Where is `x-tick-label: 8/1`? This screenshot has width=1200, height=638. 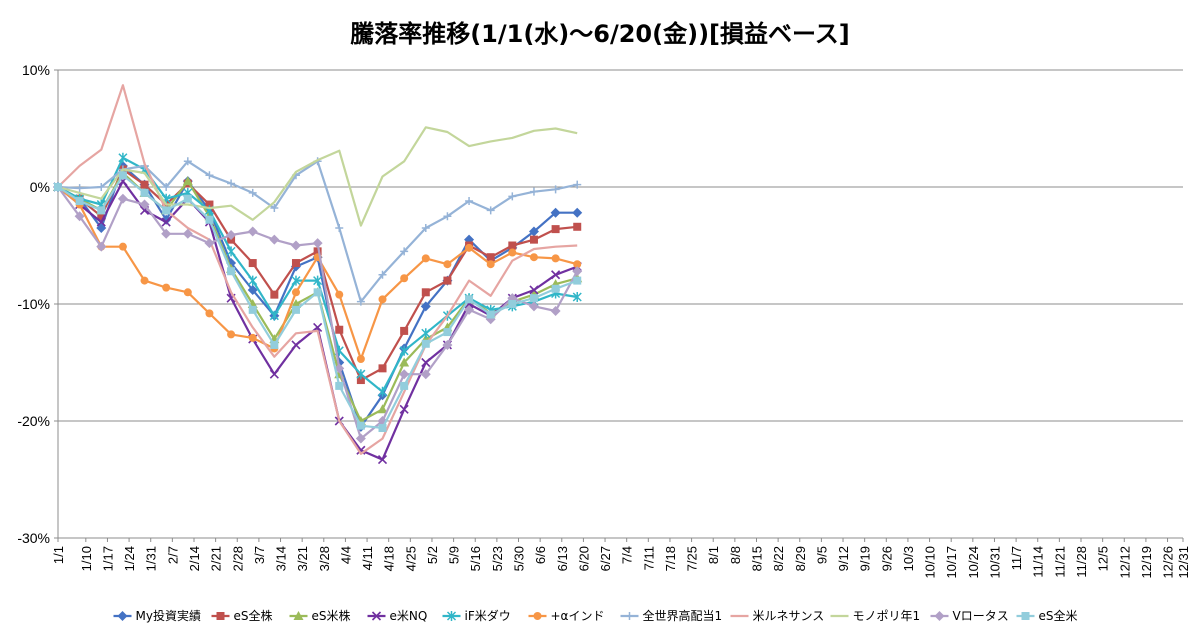
x-tick-label: 8/1 is located at coordinates (713, 555).